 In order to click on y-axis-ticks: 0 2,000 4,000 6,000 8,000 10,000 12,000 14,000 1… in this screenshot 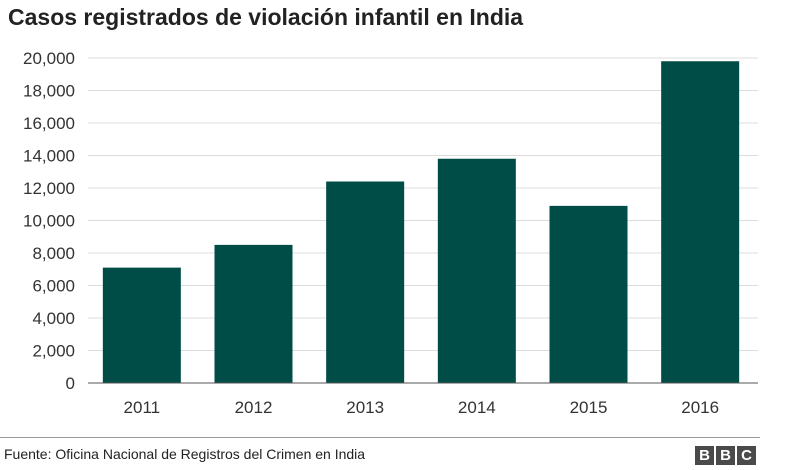, I will do `click(49, 221)`.